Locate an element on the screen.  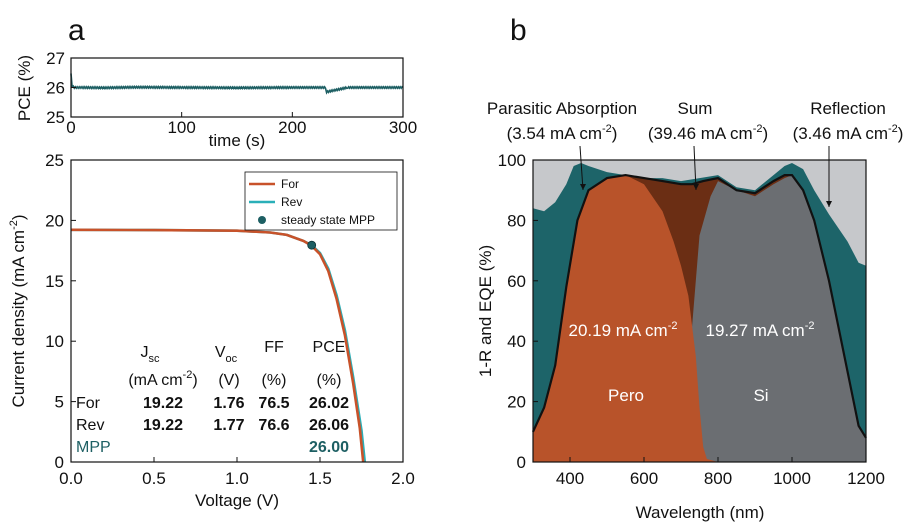
pce-y-tick-label: 25 is located at coordinates (55, 117).